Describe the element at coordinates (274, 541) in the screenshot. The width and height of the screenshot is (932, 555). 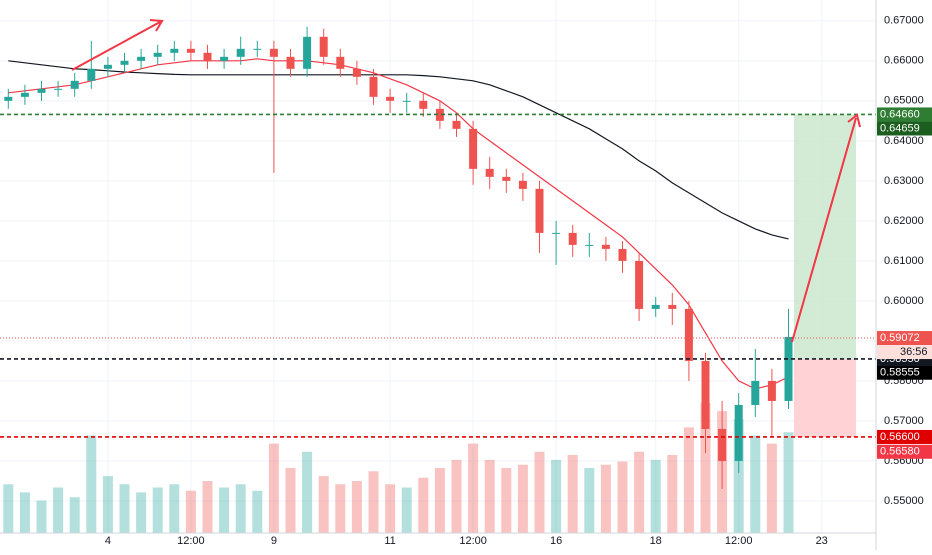
I see `x-tick-label: 9` at that location.